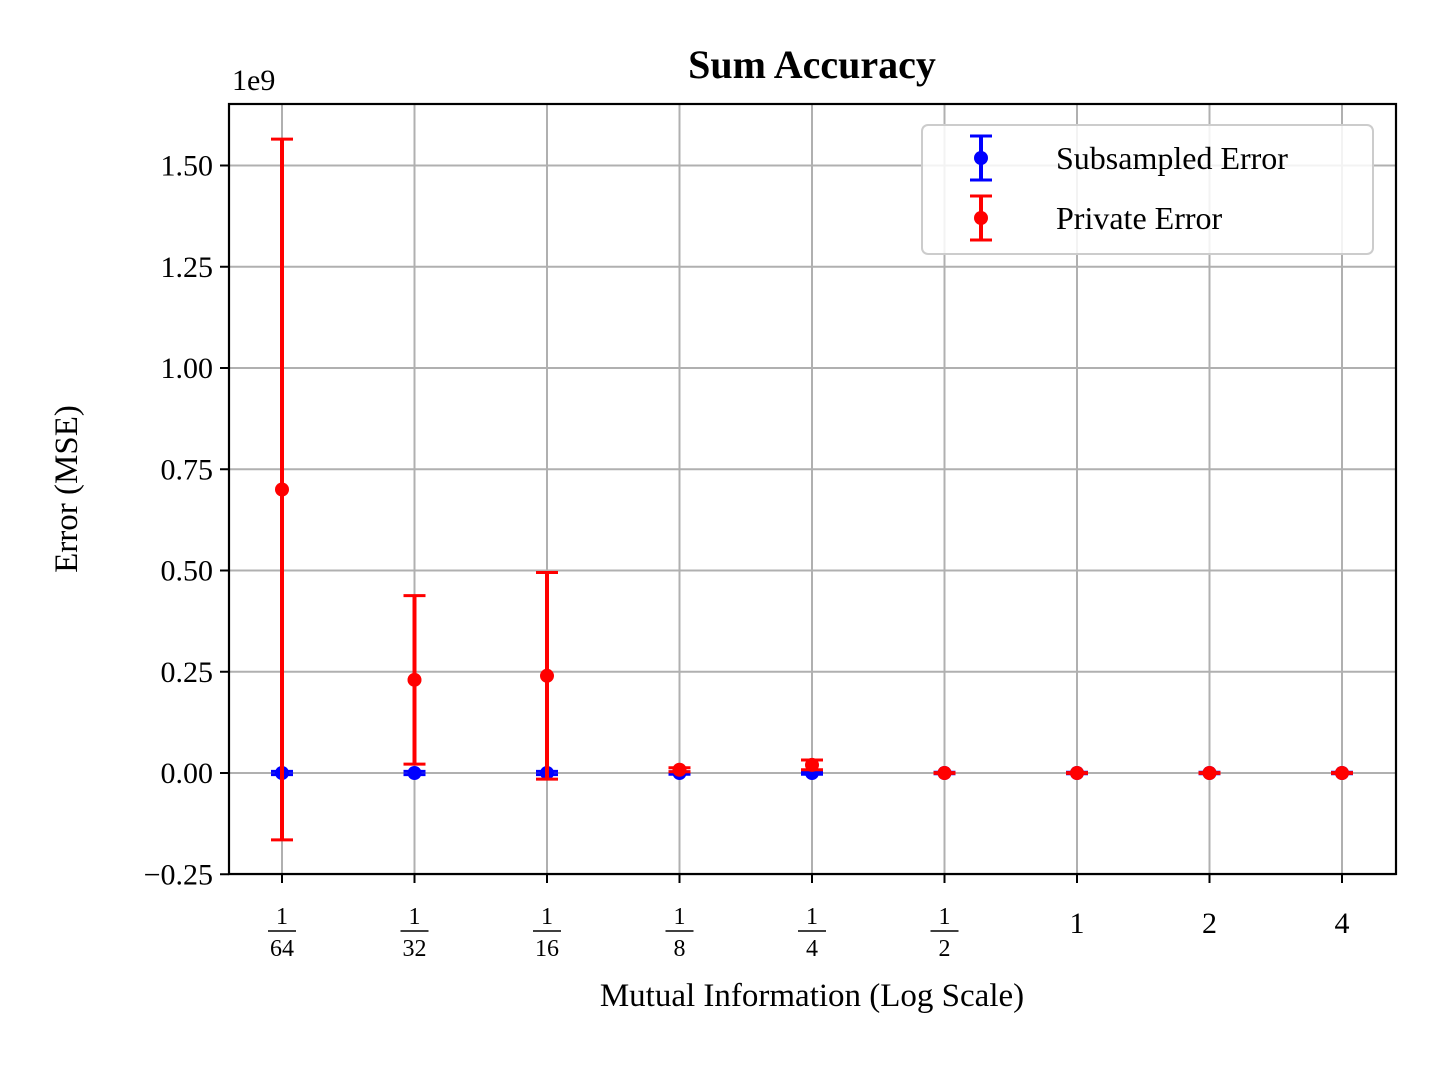 The width and height of the screenshot is (1440, 1080). I want to click on x-tick-label-denominator: 2, so click(945, 949).